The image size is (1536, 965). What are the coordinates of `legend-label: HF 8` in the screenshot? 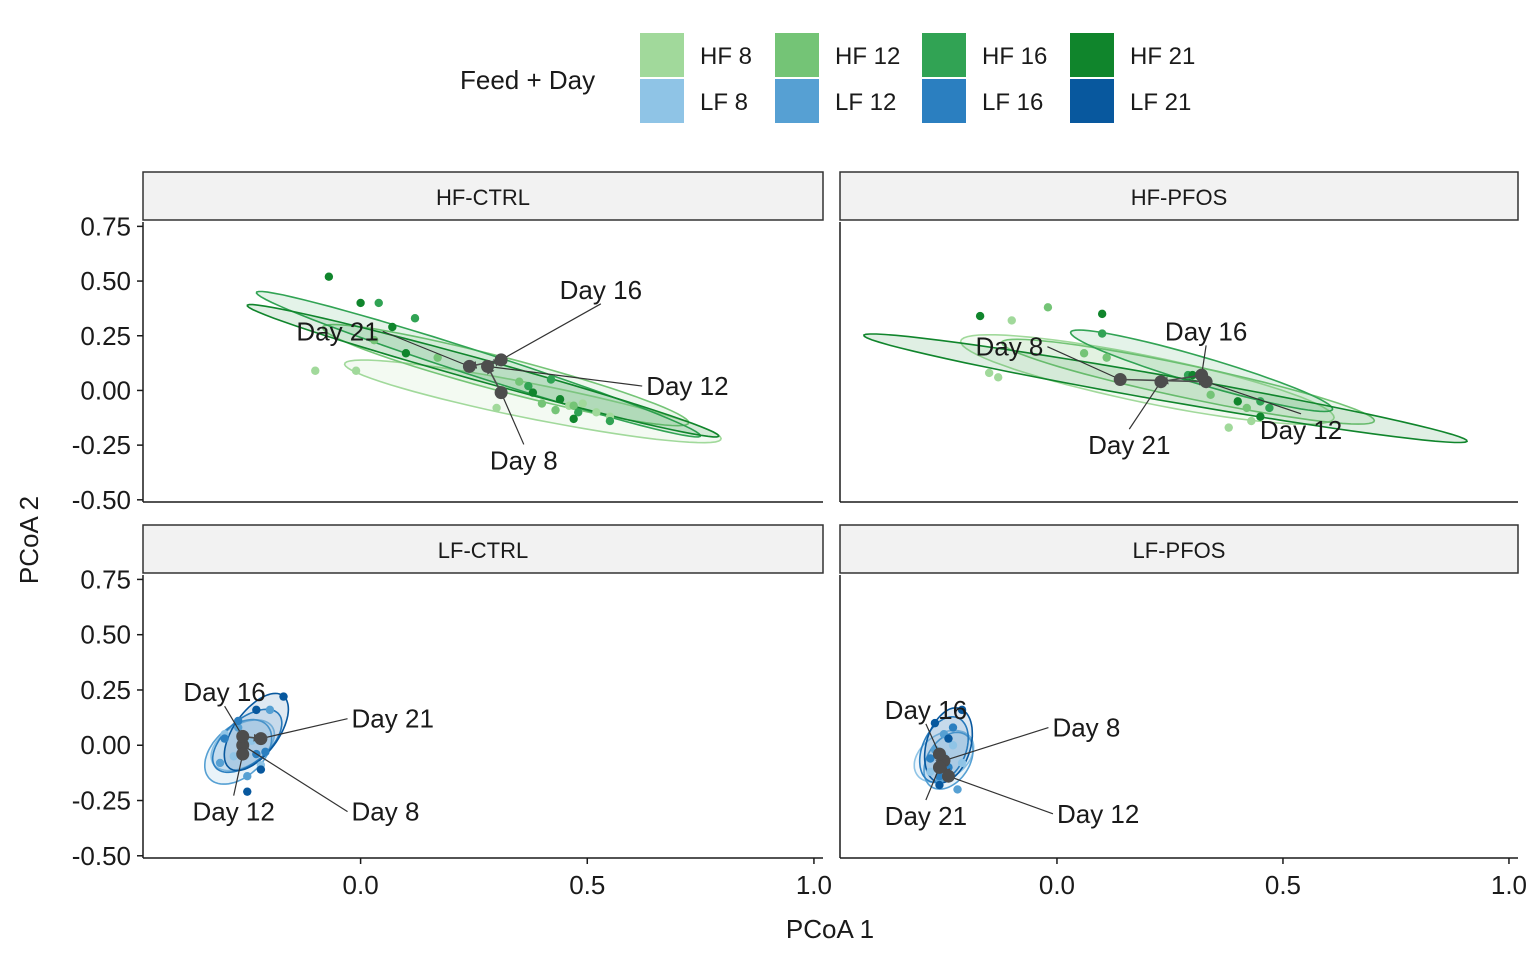 It's located at (726, 56).